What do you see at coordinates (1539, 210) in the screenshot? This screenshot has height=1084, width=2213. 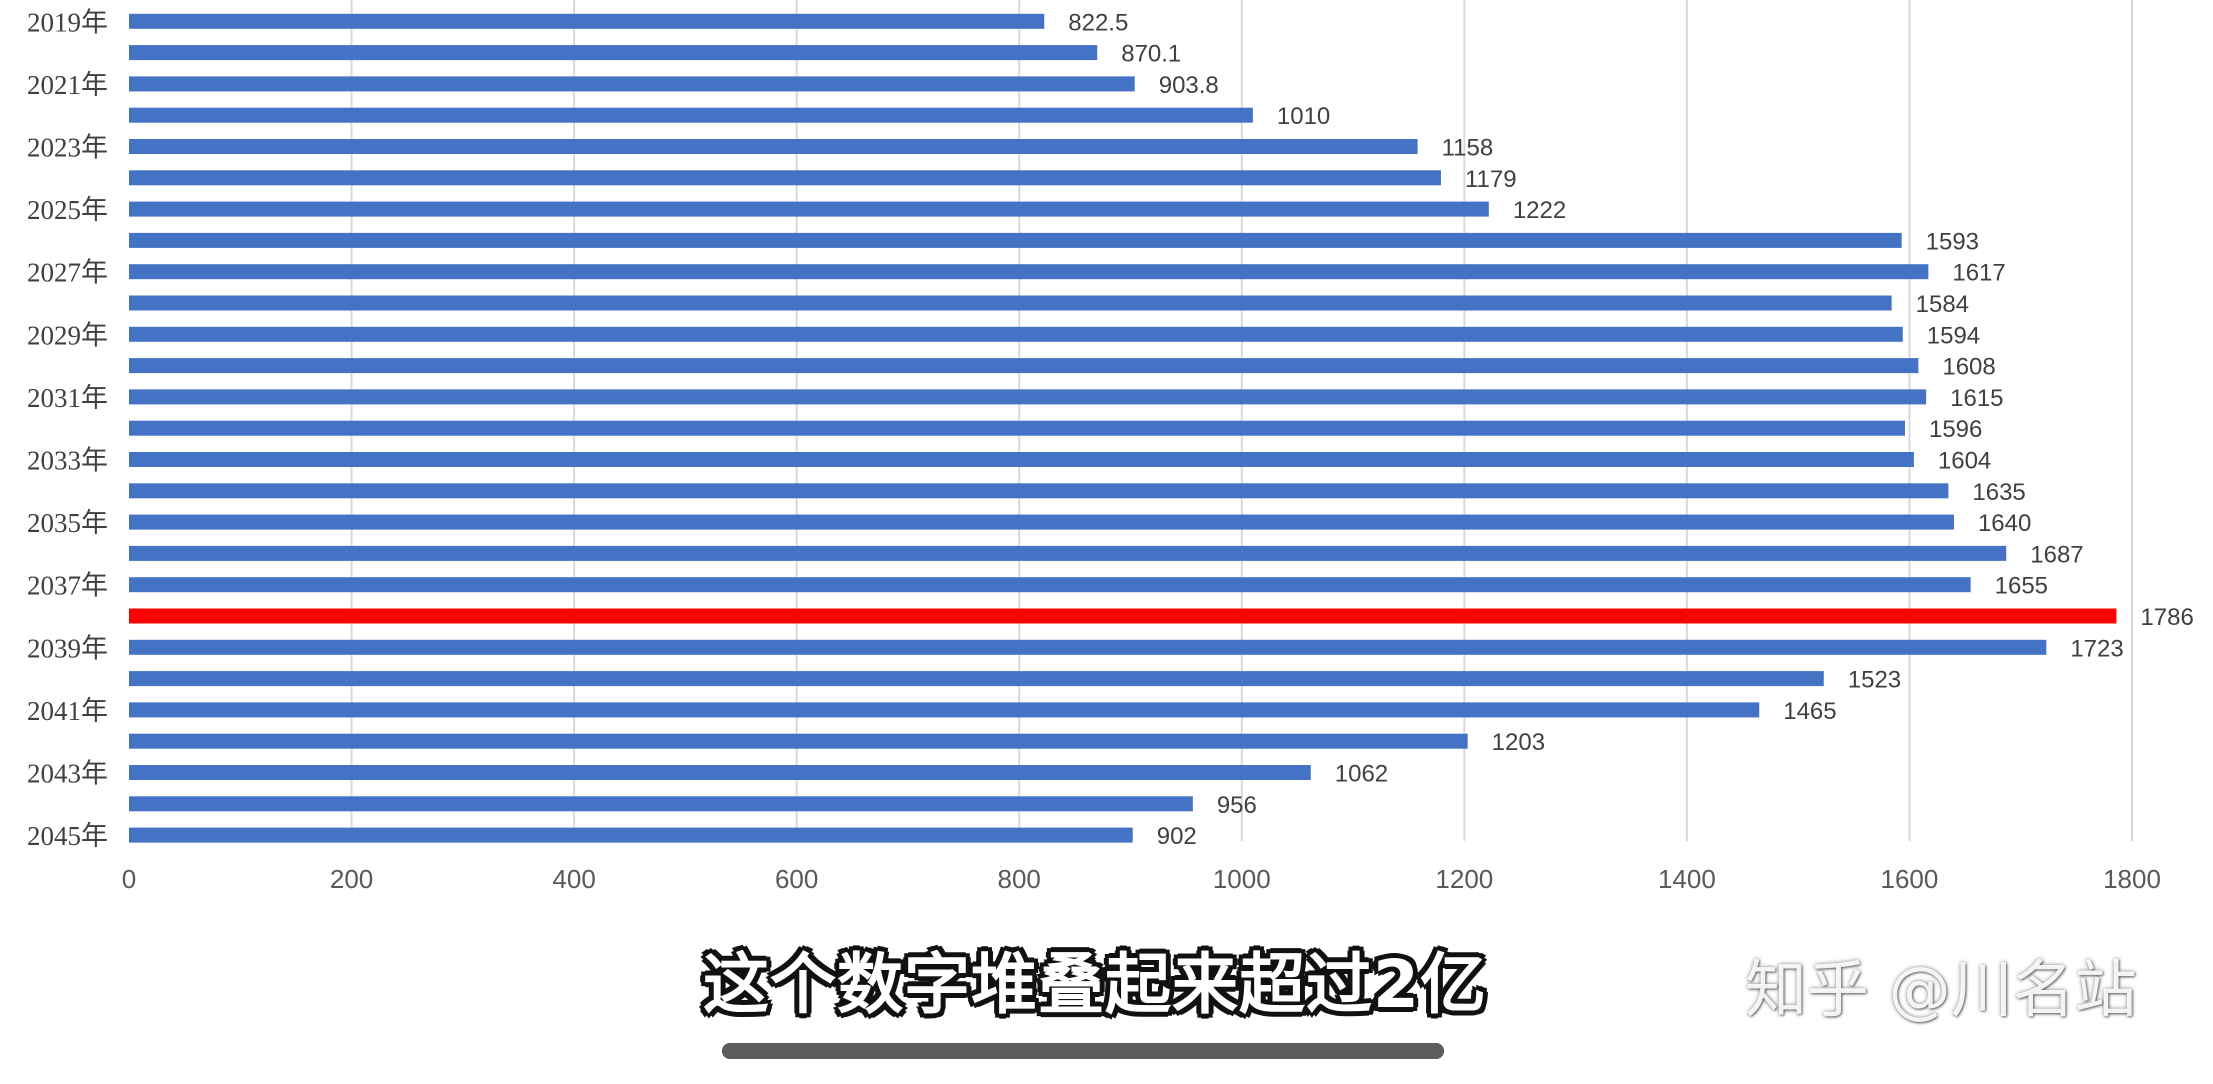 I see `data-label: 1222` at bounding box center [1539, 210].